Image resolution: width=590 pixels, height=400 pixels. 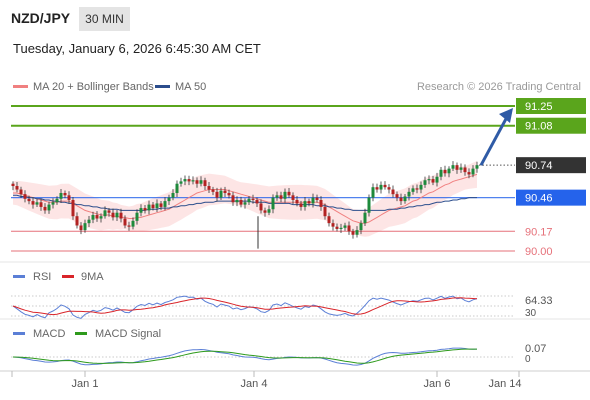 What do you see at coordinates (494, 141) in the screenshot?
I see `forecast-arrow-shaft` at bounding box center [494, 141].